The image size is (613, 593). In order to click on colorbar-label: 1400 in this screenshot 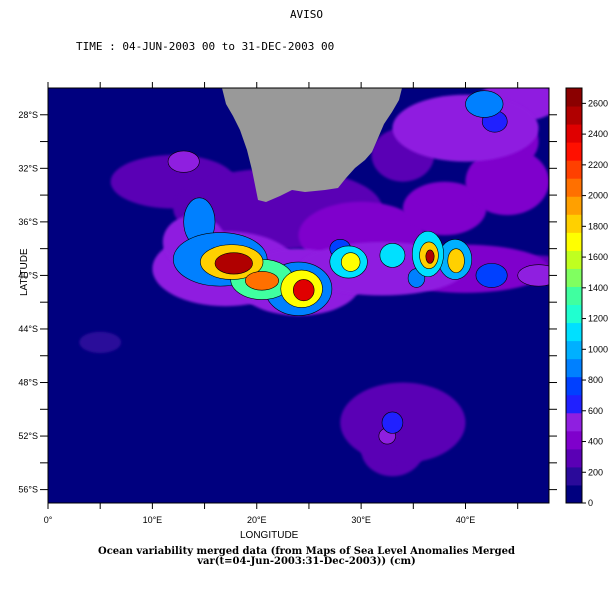, I will do `click(598, 288)`.